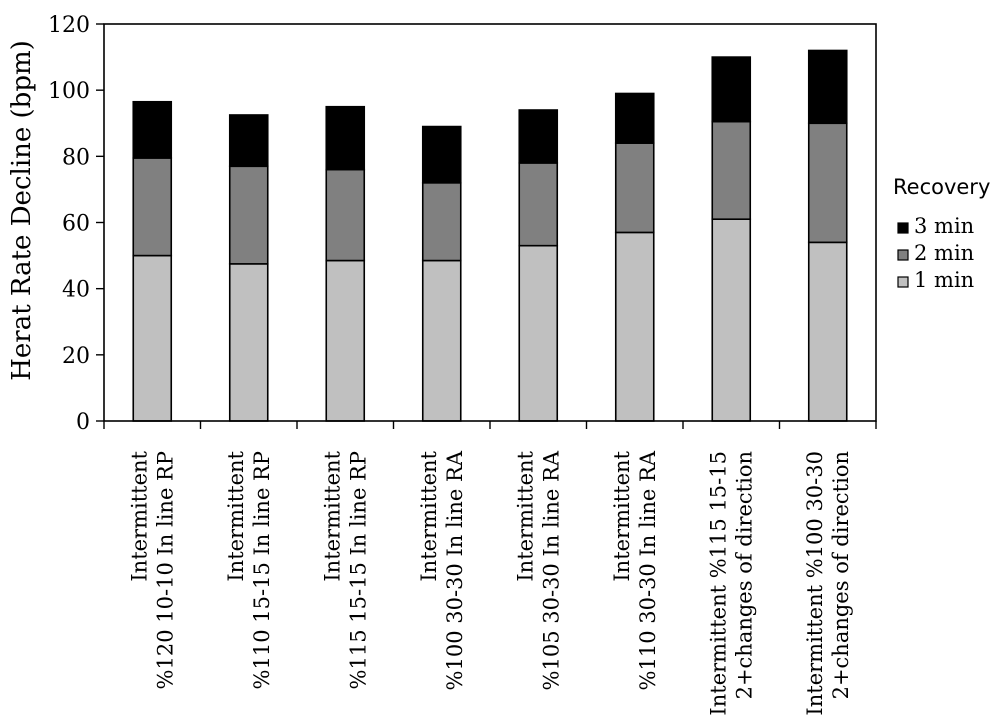 This screenshot has height=721, width=1000. I want to click on y-tick-label: 100, so click(69, 91).